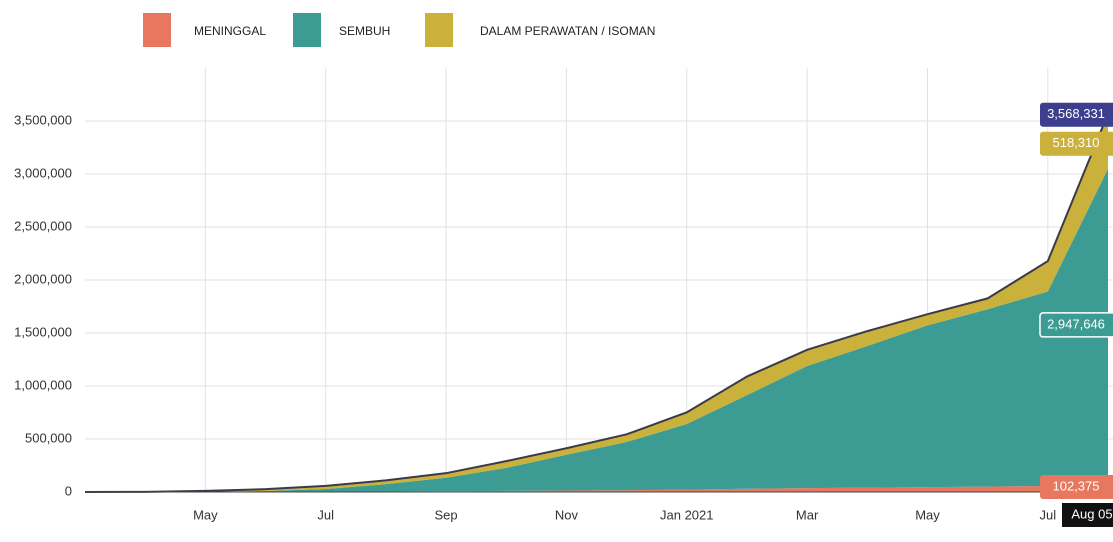  What do you see at coordinates (567, 31) in the screenshot?
I see `legend-label: DALAM PERAWATAN / ISOMAN` at bounding box center [567, 31].